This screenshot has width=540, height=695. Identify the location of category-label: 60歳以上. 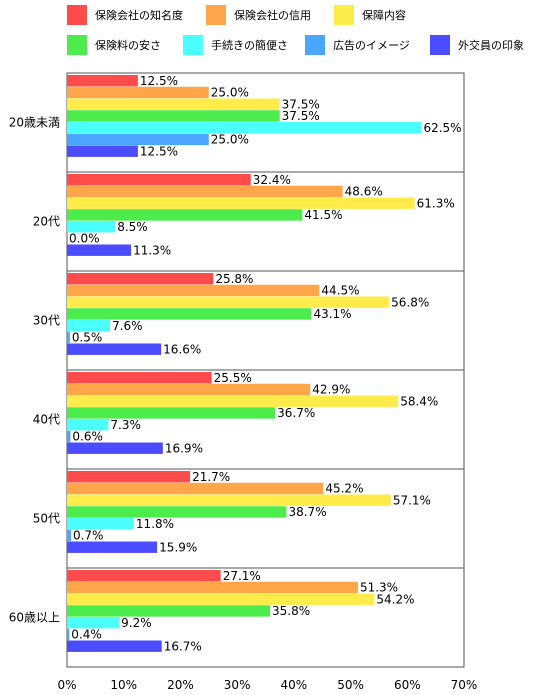
(34, 618).